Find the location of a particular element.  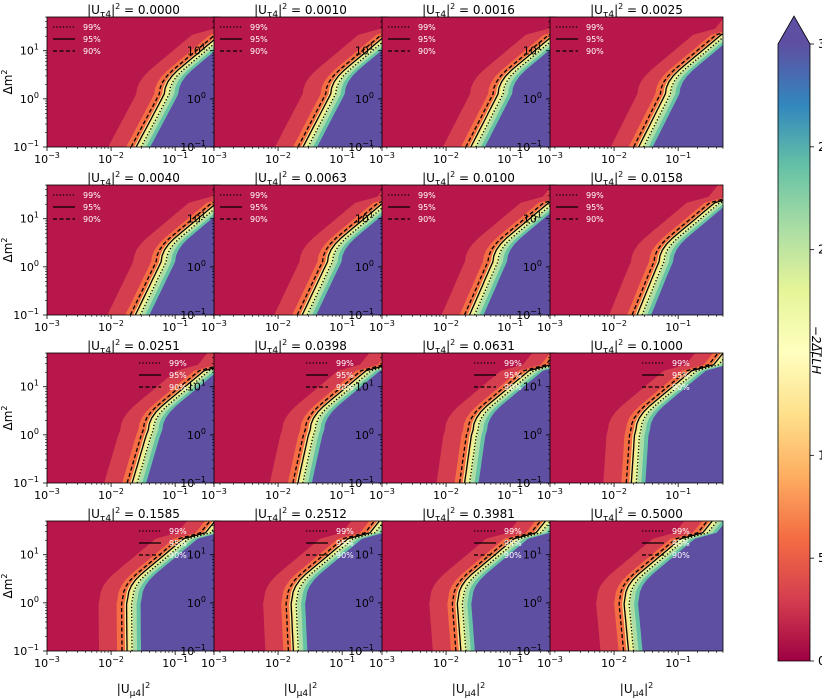

colorbar-extend-arrow is located at coordinates (794, 30).